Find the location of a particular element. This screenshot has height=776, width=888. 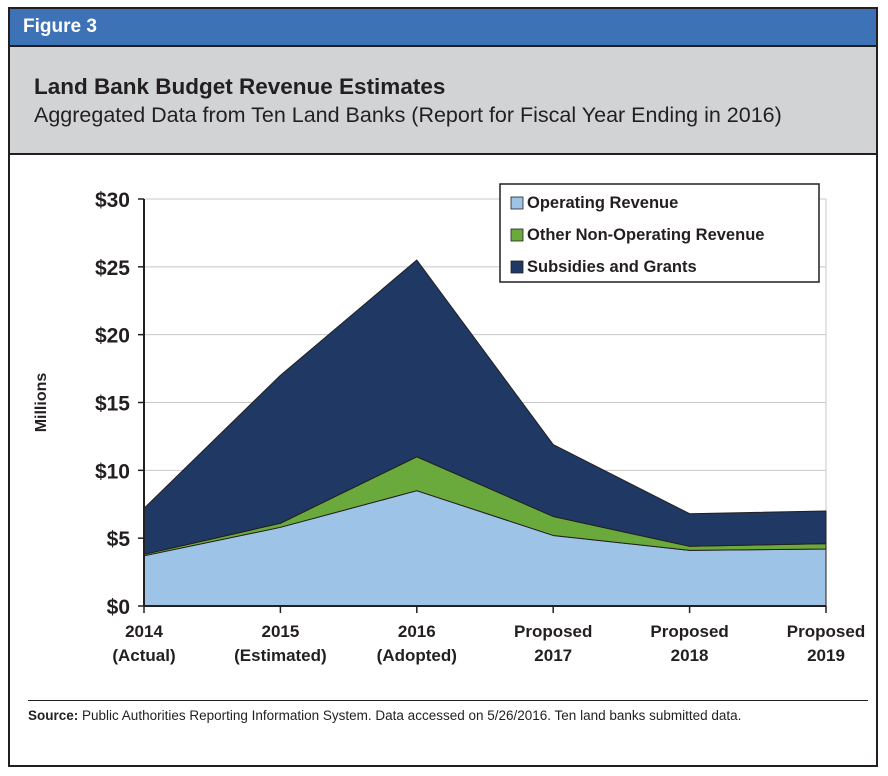

x-tick-label-2: 2016 (Adopted) is located at coordinates (417, 643).